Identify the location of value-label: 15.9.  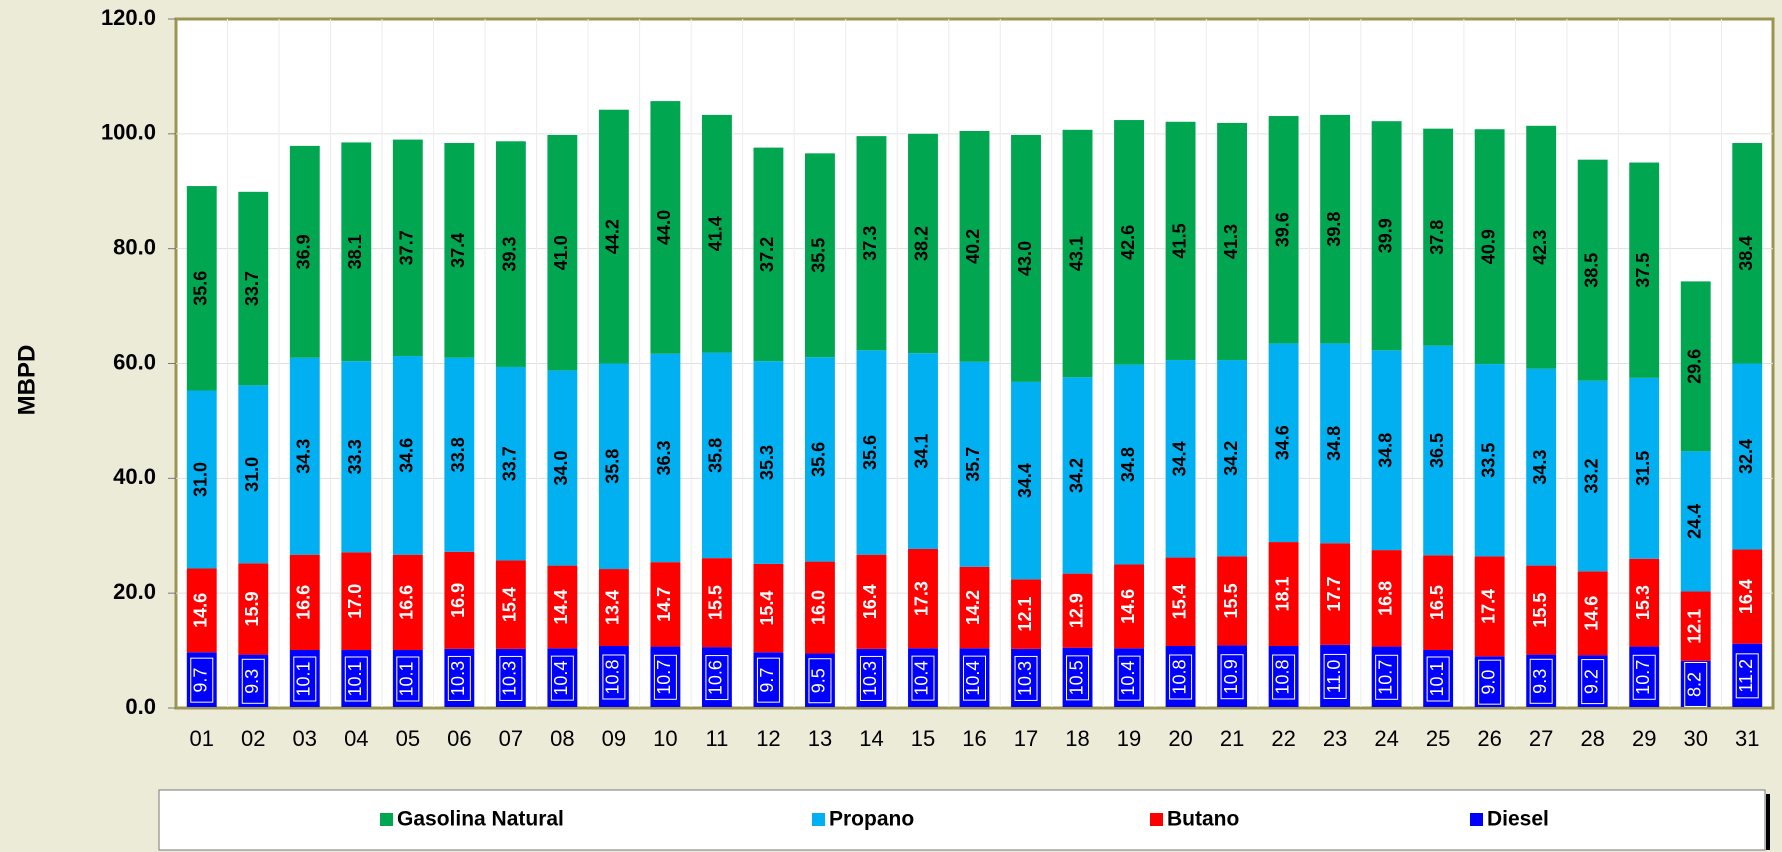
(252, 608).